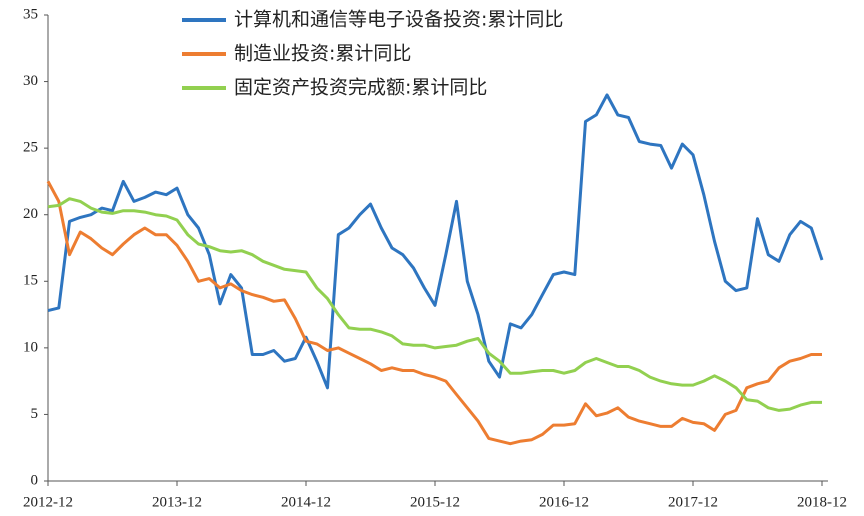 This screenshot has width=864, height=516. I want to click on x-tick-label: 2013-12, so click(177, 502).